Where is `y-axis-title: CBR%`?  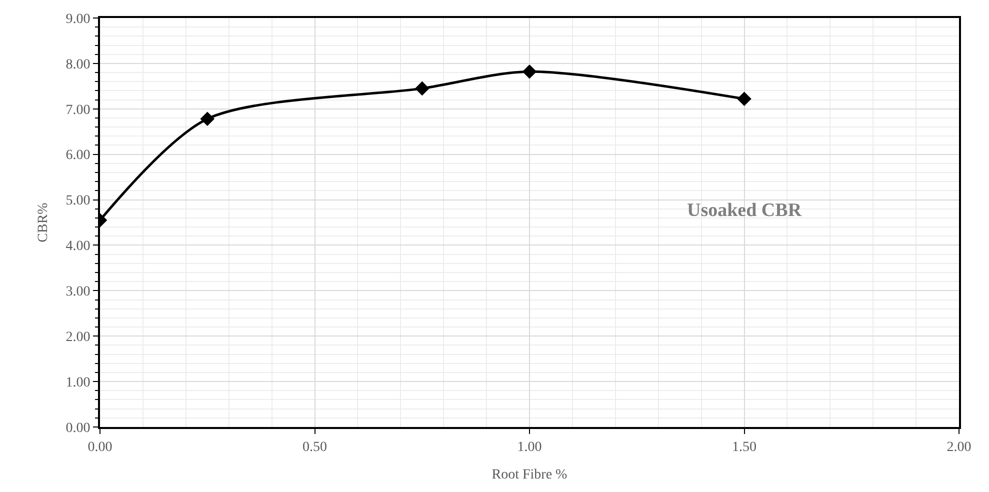 y-axis-title: CBR% is located at coordinates (43, 222).